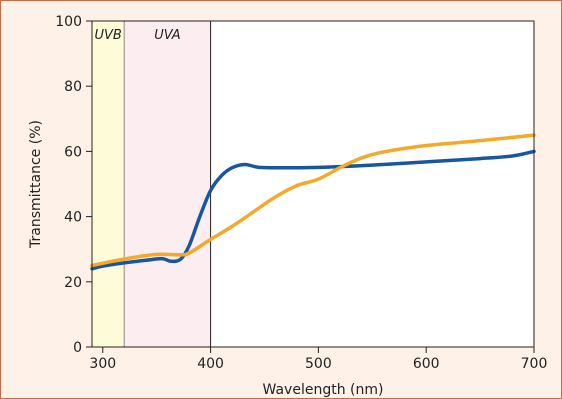 The height and width of the screenshot is (399, 562). What do you see at coordinates (73, 283) in the screenshot?
I see `y-tick-label: 20` at bounding box center [73, 283].